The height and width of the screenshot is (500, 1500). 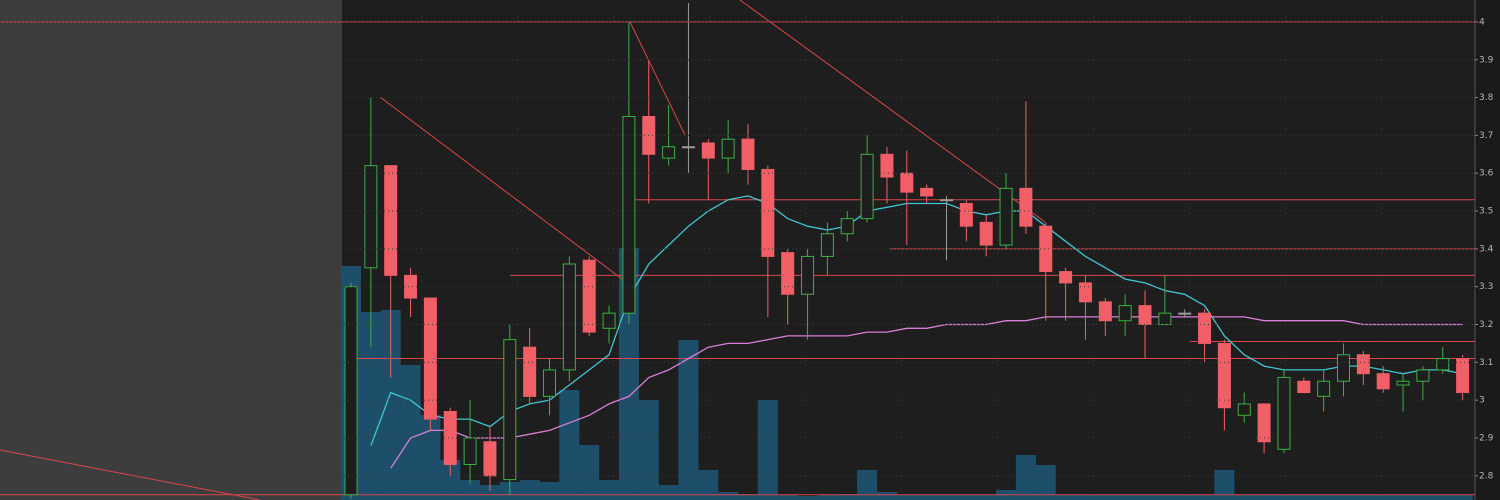 What do you see at coordinates (1486, 476) in the screenshot?
I see `y-tick-label: 2.8` at bounding box center [1486, 476].